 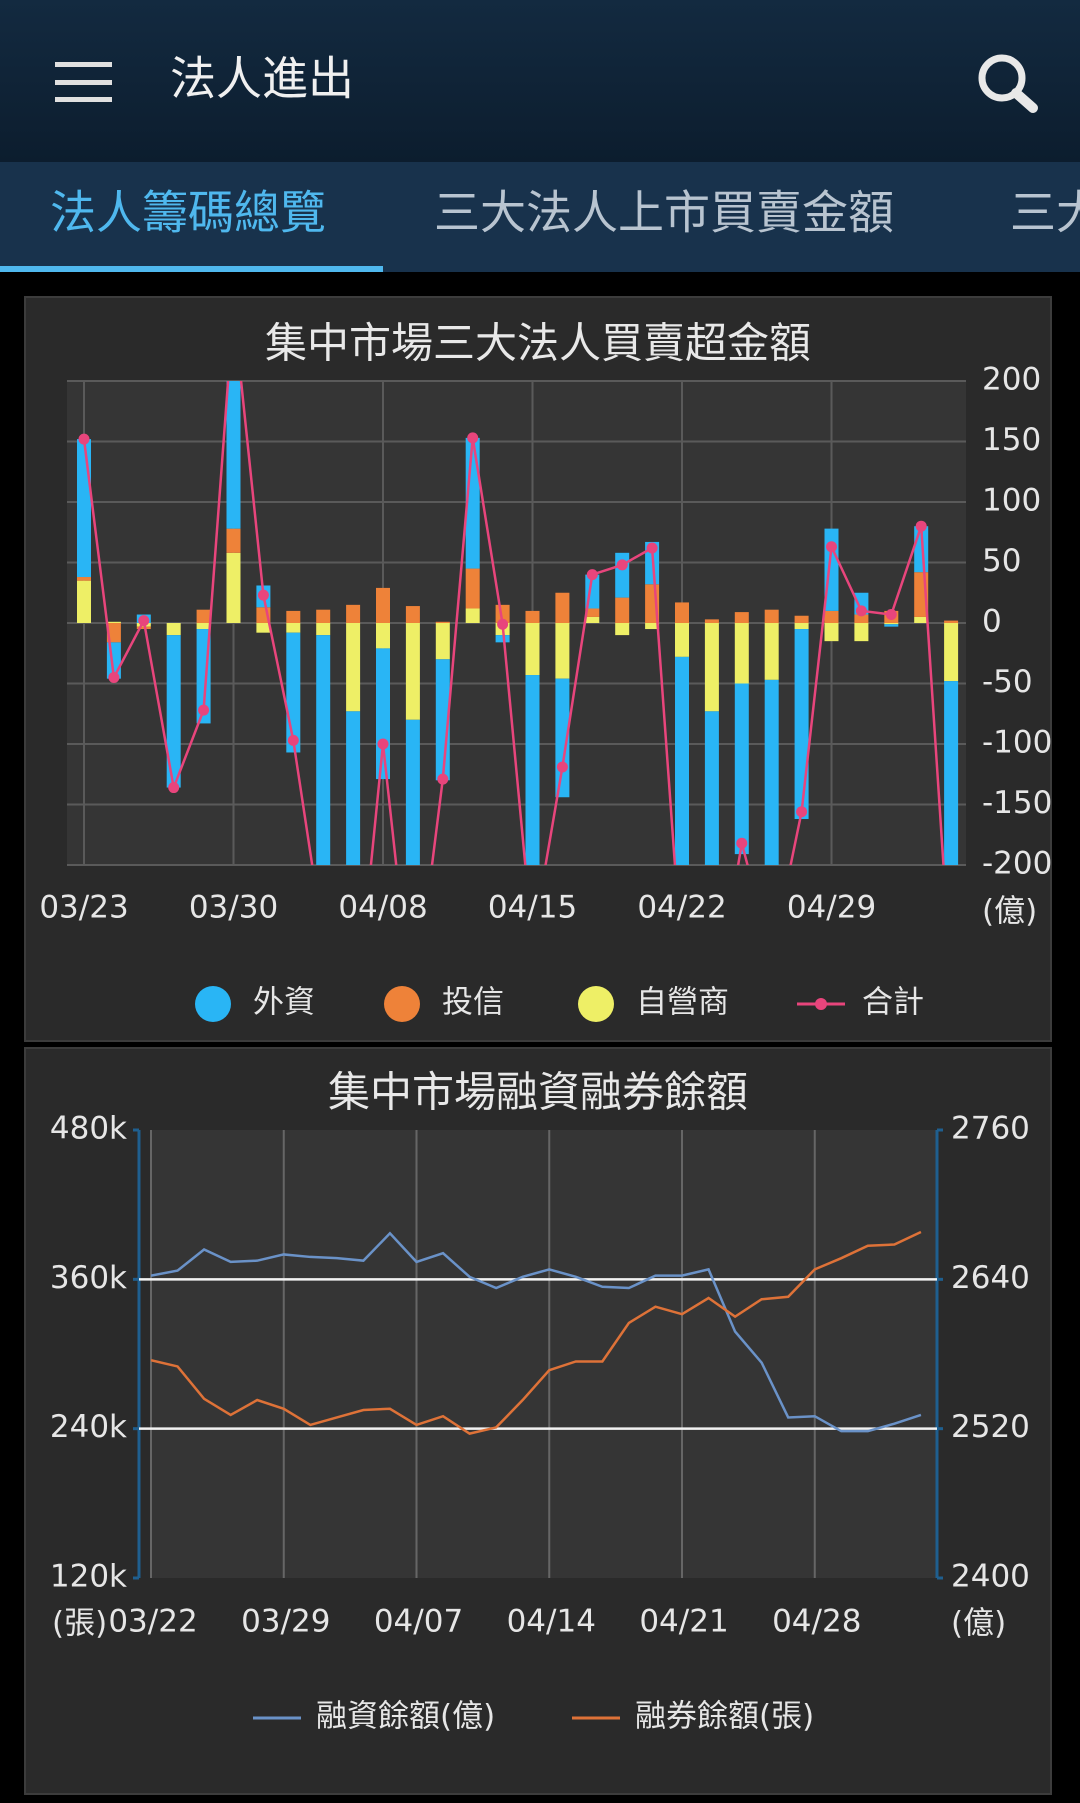 I want to click on y-tick-label: 50, so click(x=1001, y=561).